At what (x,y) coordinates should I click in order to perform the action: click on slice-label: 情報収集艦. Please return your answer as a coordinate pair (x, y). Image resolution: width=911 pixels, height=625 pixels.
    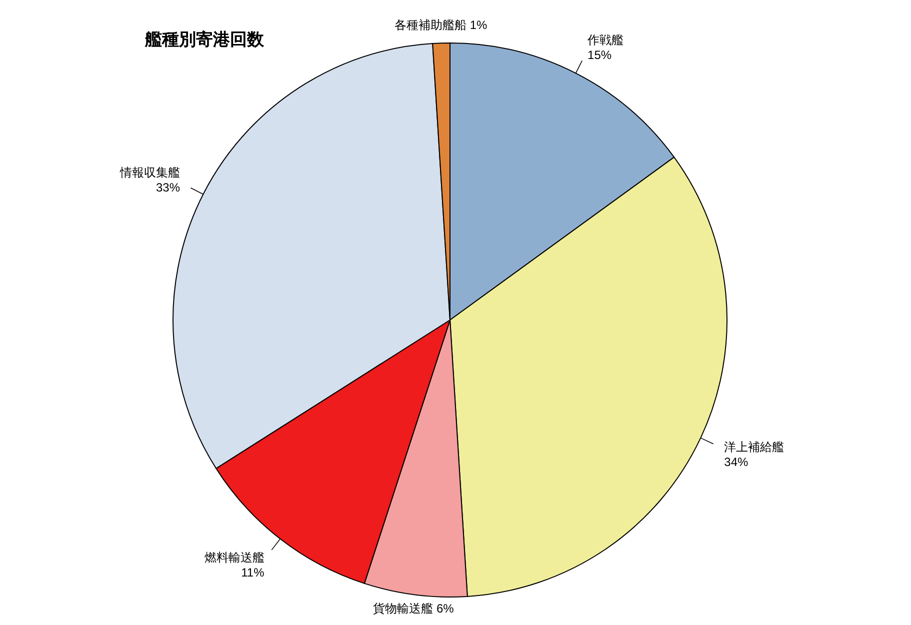
    Looking at the image, I should click on (149, 172).